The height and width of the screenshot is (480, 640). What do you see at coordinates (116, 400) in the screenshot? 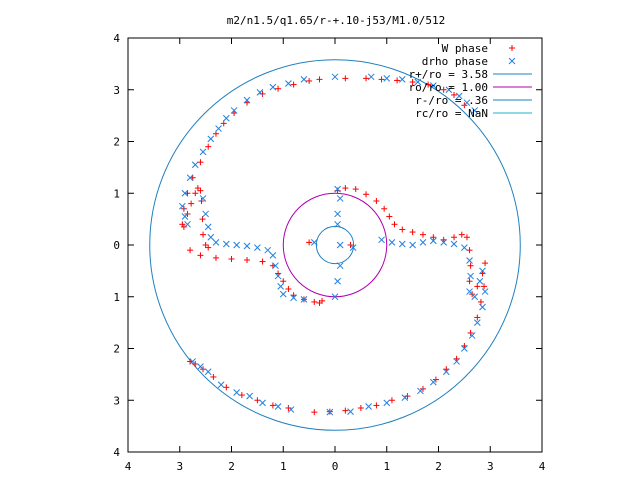
I see `y-tick-label: 3` at bounding box center [116, 400].